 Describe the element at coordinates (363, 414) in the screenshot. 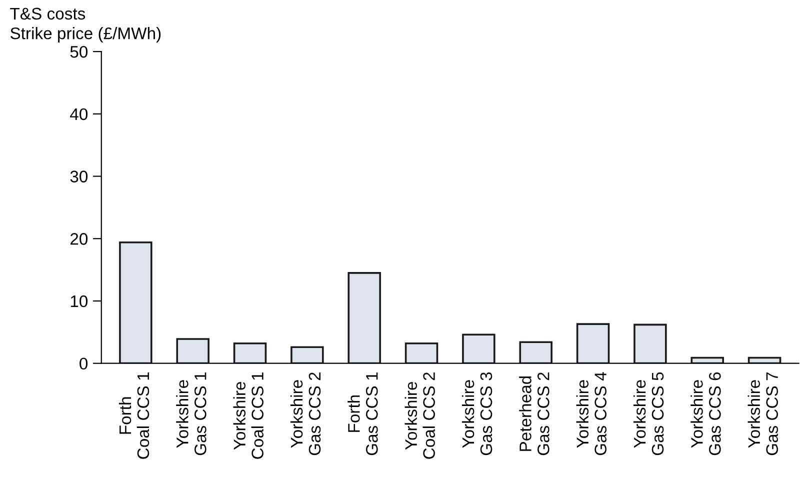

I see `x-tick-label: Forth Gas CCS 1` at that location.